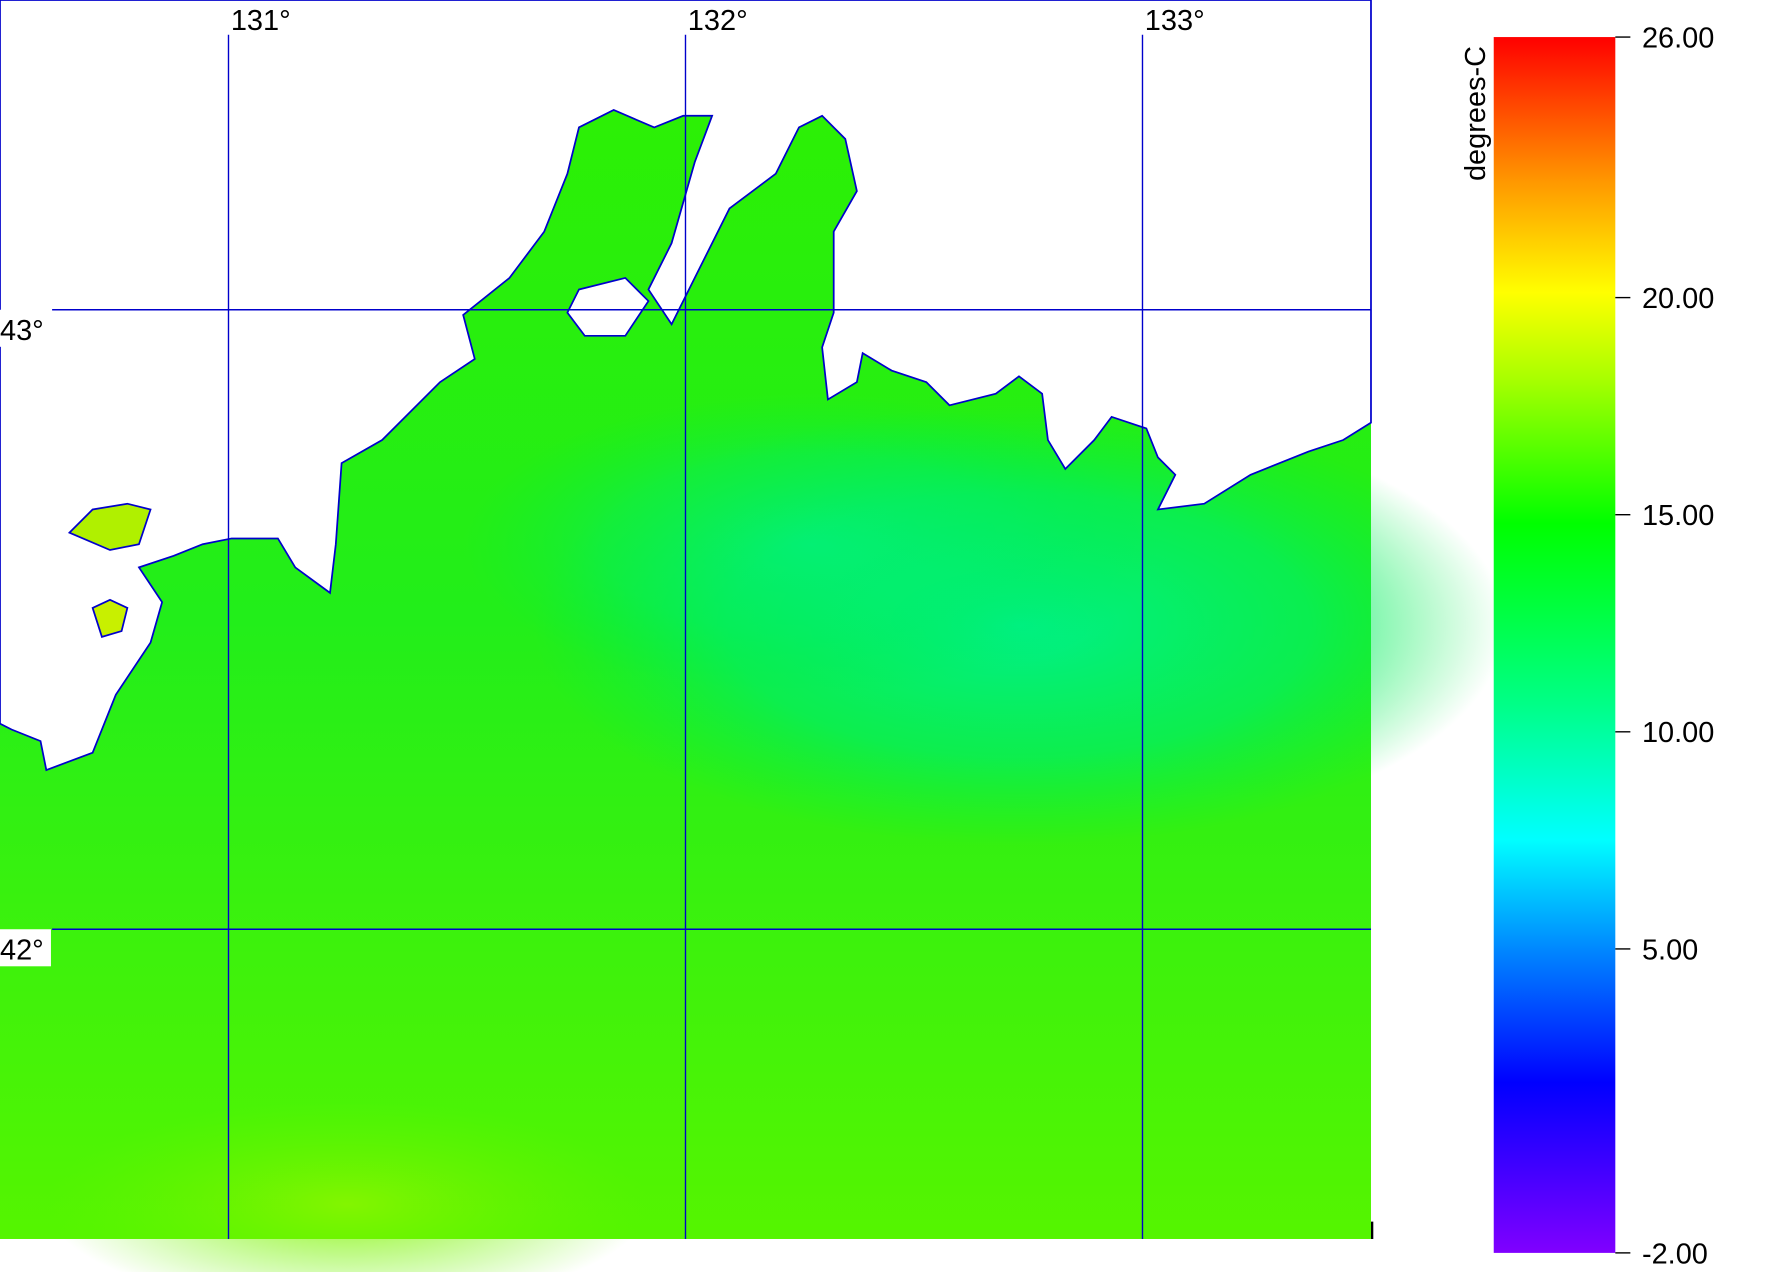 This screenshot has width=1789, height=1272. What do you see at coordinates (1675, 1254) in the screenshot?
I see `colorbar-tick-label: -2.00` at bounding box center [1675, 1254].